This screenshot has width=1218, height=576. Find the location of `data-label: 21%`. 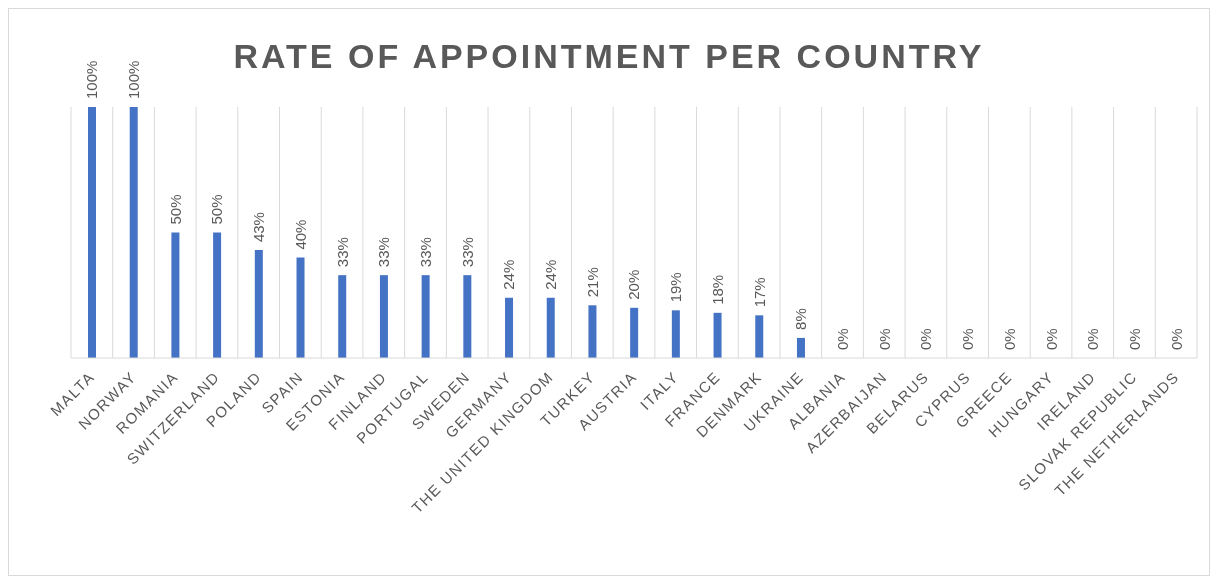

data-label: 21% is located at coordinates (592, 282).